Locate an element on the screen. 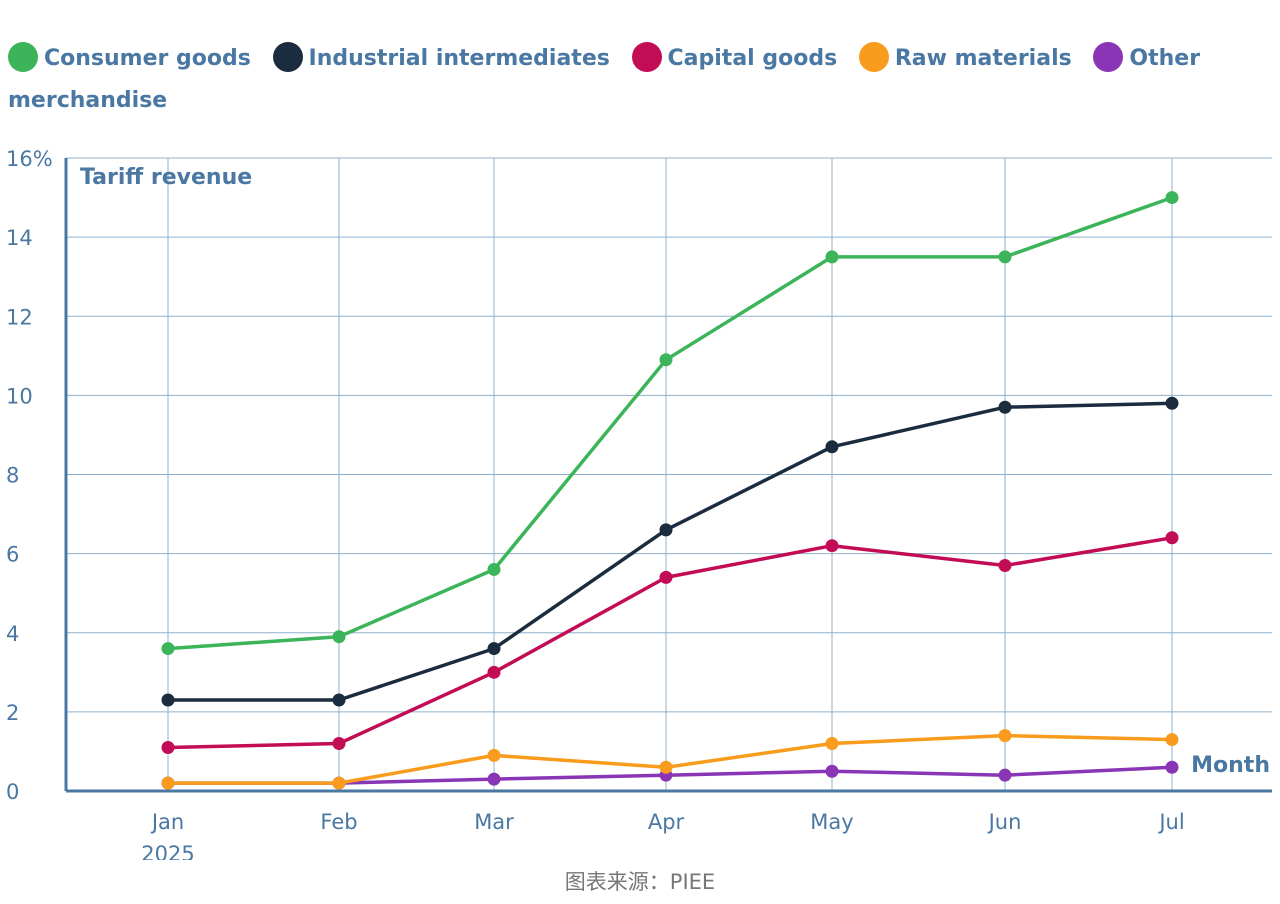 This screenshot has height=904, width=1280. legend-label: Raw materials is located at coordinates (983, 58).